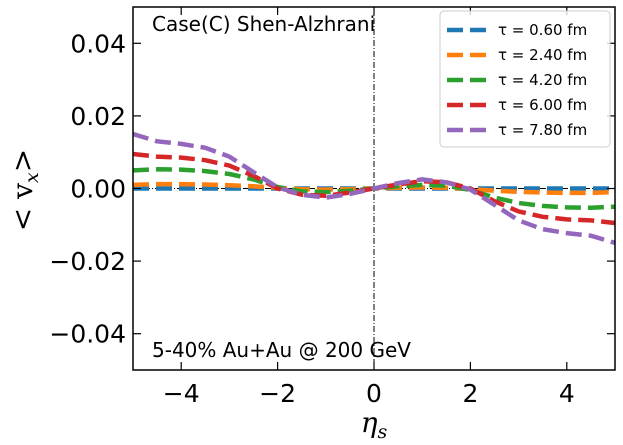  I want to click on legend-label: τ = 2.40 fm, so click(542, 55).